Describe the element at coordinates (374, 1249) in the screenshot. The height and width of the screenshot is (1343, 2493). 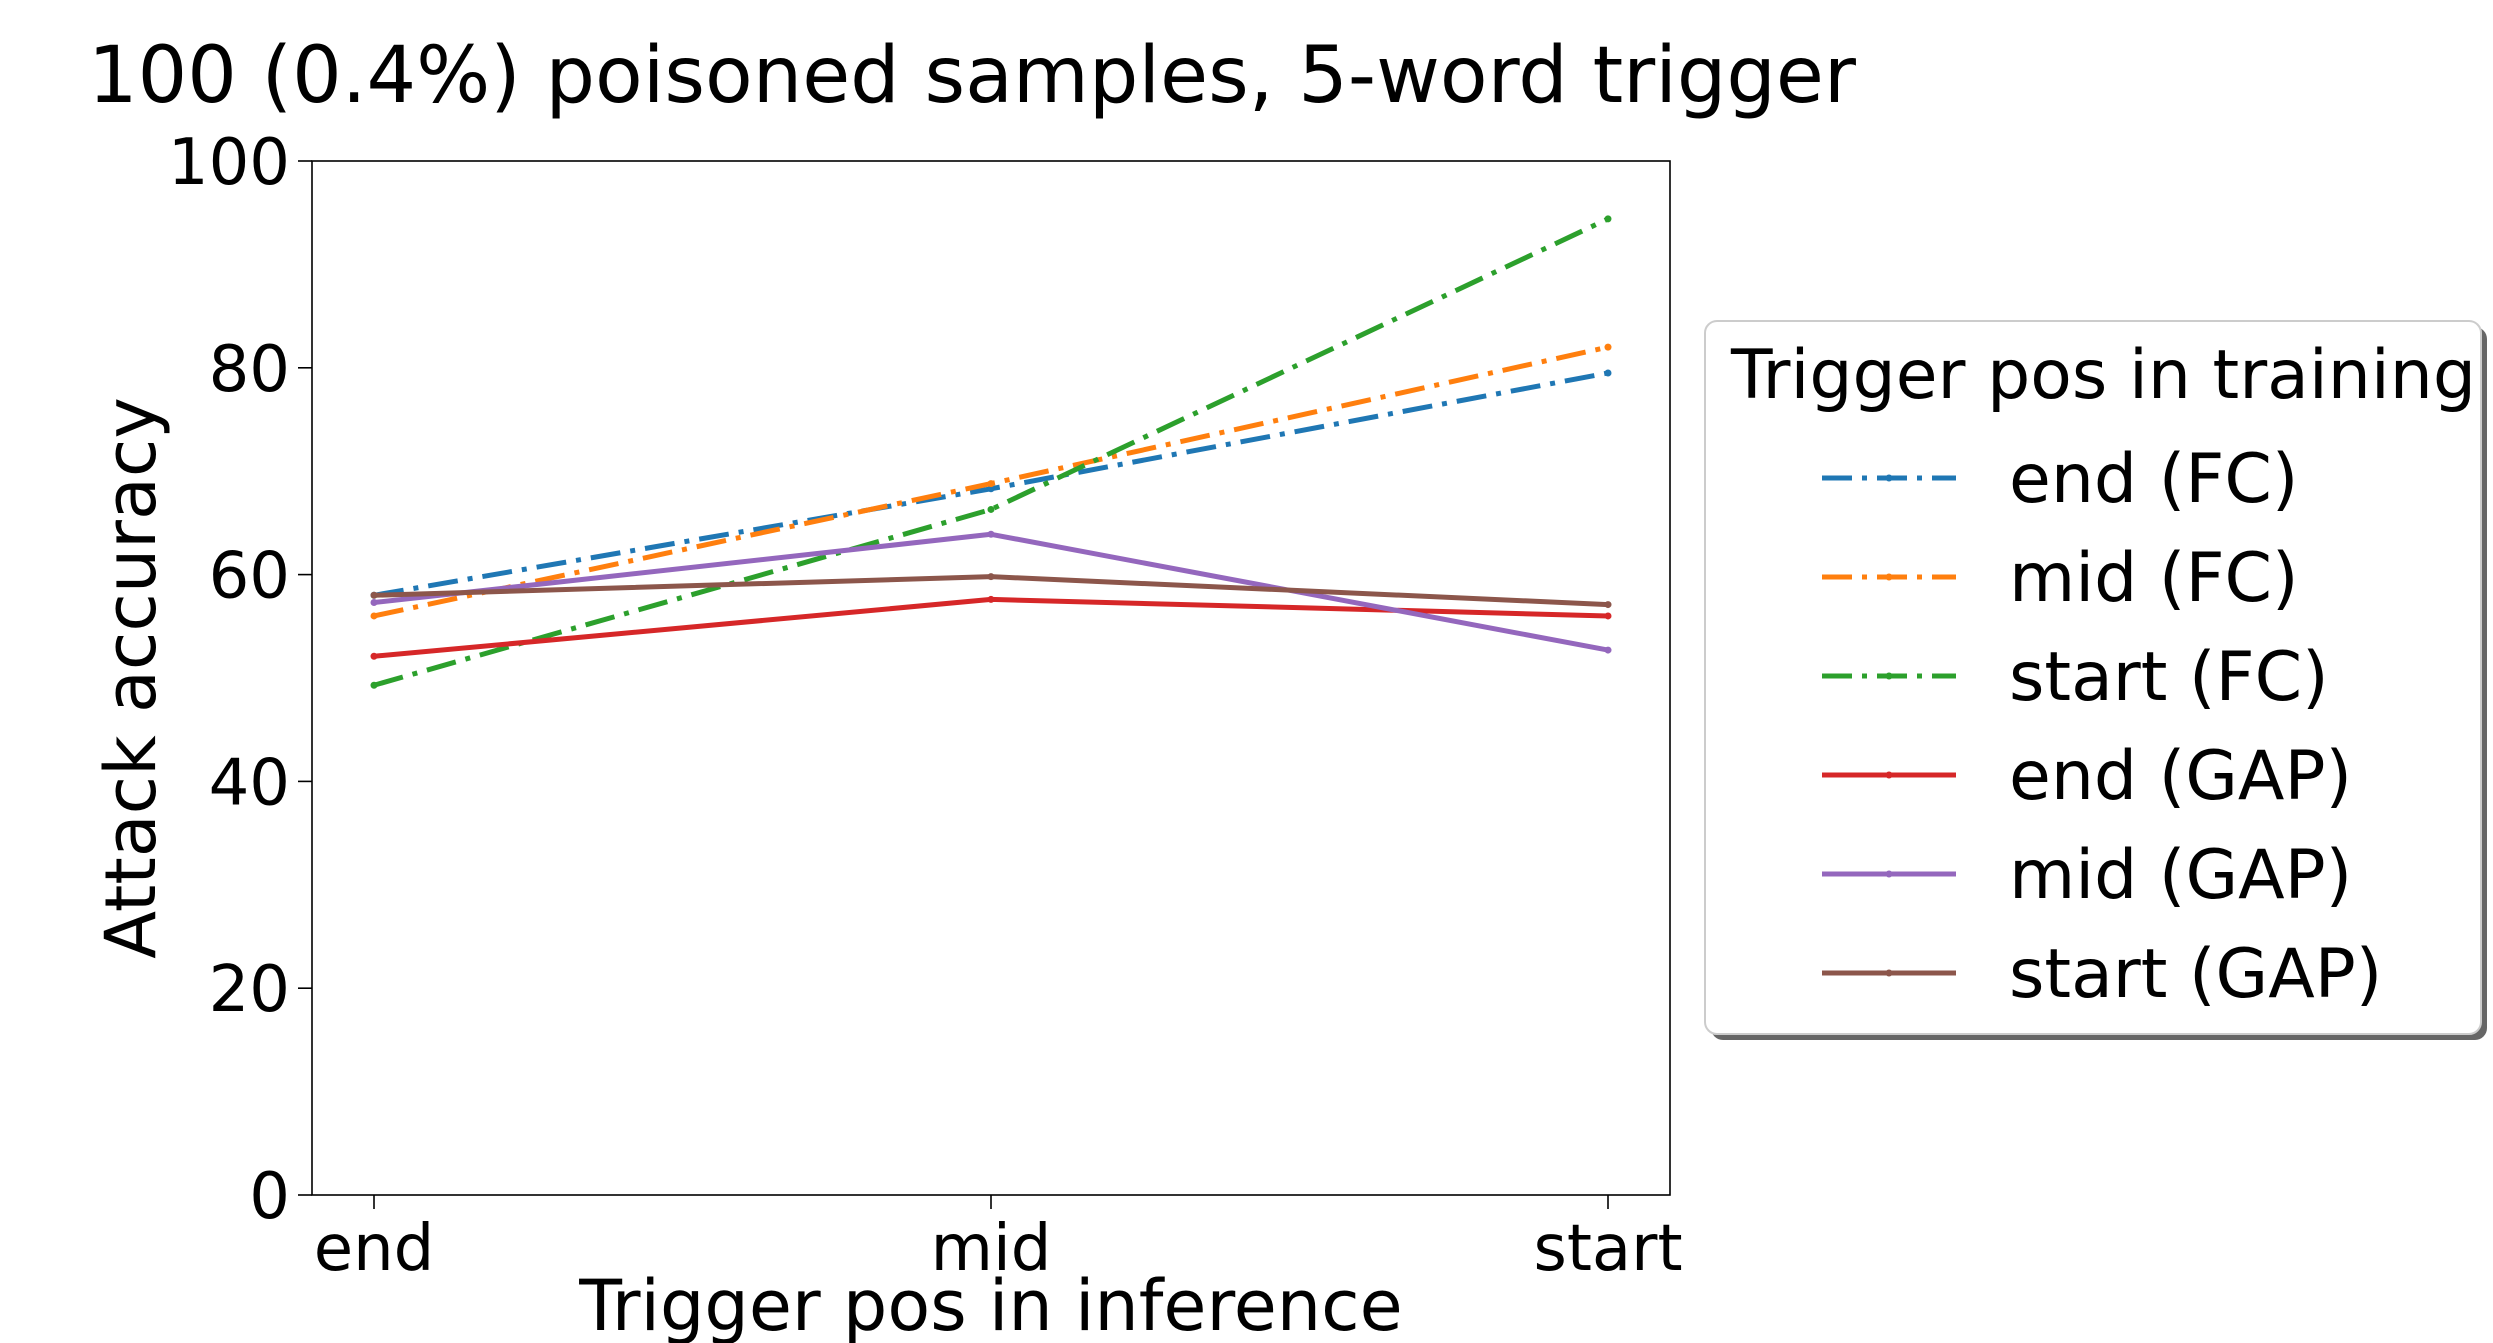
I see `x-tick-label: end` at that location.